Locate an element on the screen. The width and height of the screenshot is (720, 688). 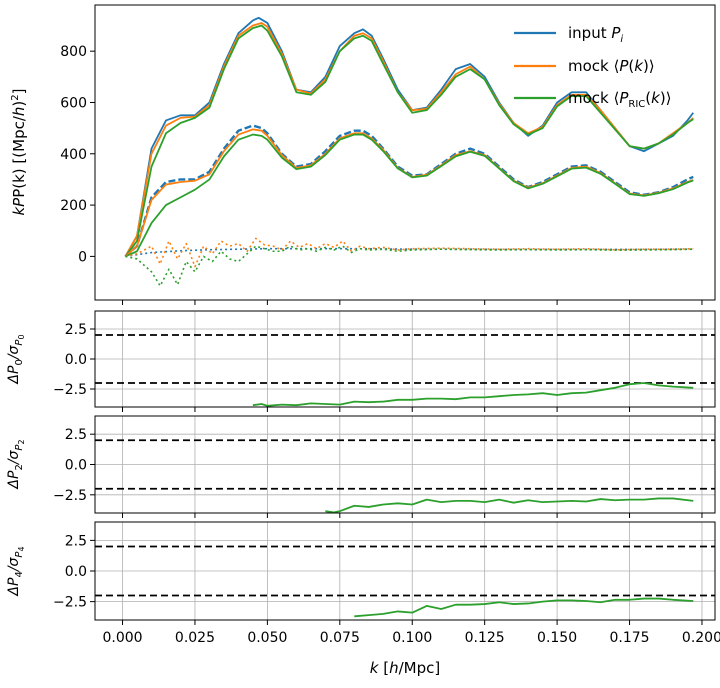
xtick-label: 0.150 is located at coordinates (557, 638).